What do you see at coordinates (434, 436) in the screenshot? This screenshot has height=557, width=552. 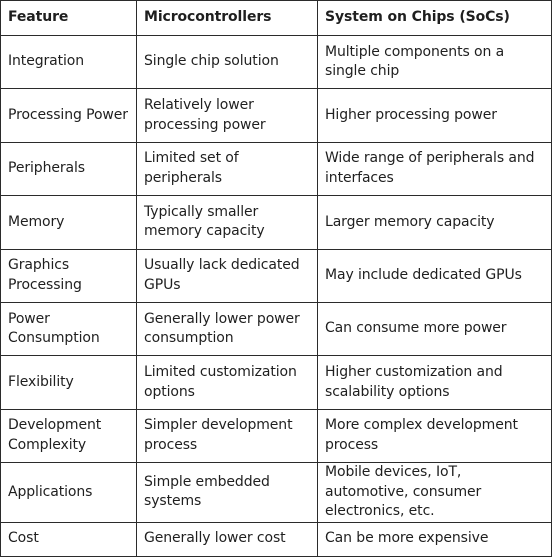 I see `cell-socs: More complex development process` at bounding box center [434, 436].